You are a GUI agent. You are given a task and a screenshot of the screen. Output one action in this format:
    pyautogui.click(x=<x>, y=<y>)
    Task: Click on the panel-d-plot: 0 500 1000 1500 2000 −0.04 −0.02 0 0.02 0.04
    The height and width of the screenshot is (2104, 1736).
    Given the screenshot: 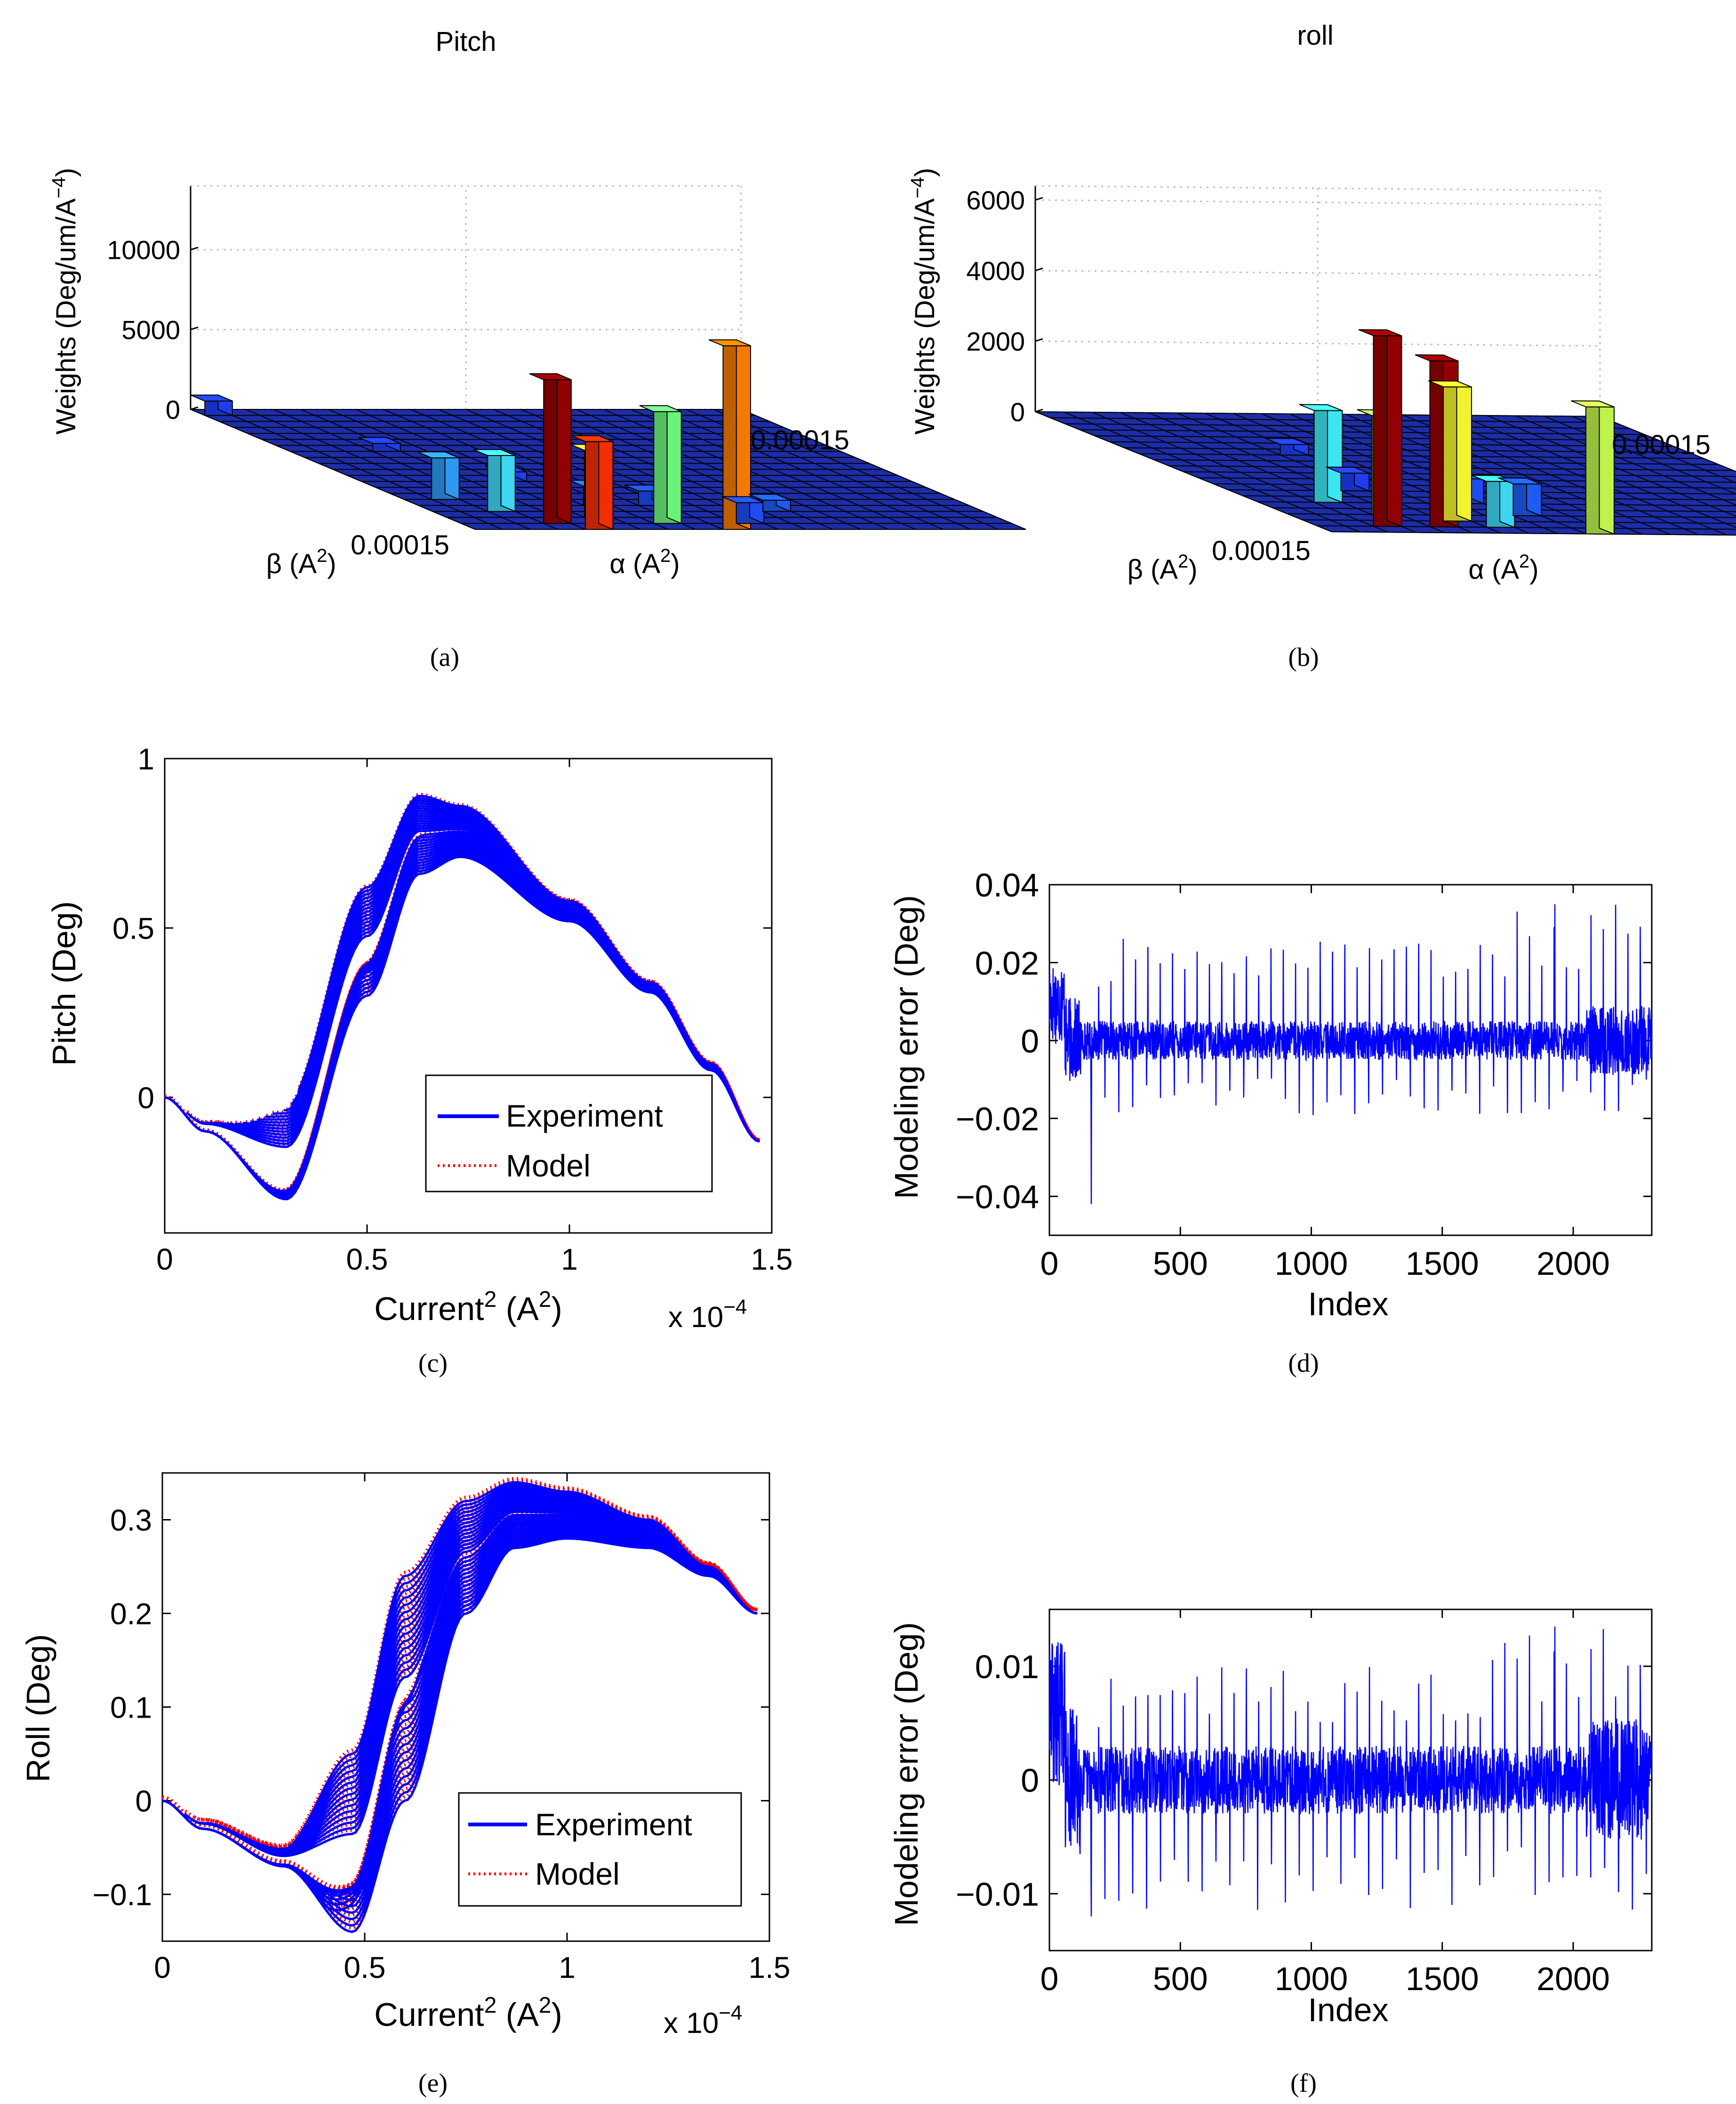 What is the action you would take?
    pyautogui.click(x=1304, y=1074)
    